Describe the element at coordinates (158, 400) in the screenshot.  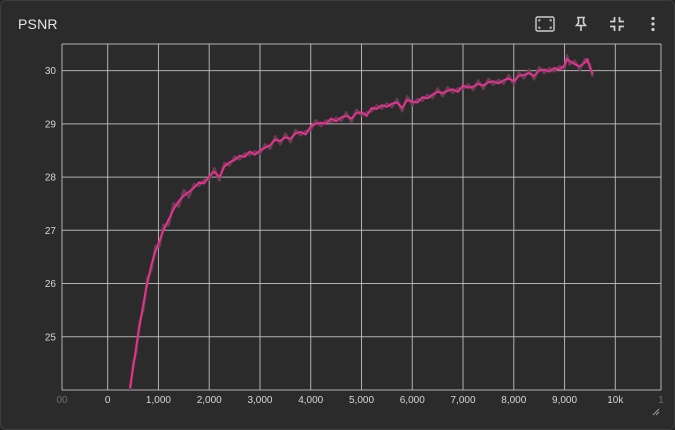
I see `x-tick-label: 1,000` at that location.